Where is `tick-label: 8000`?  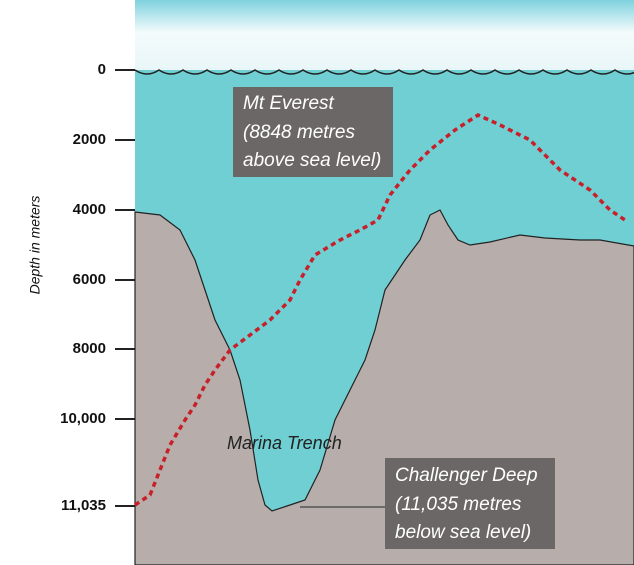 tick-label: 8000 is located at coordinates (89, 348).